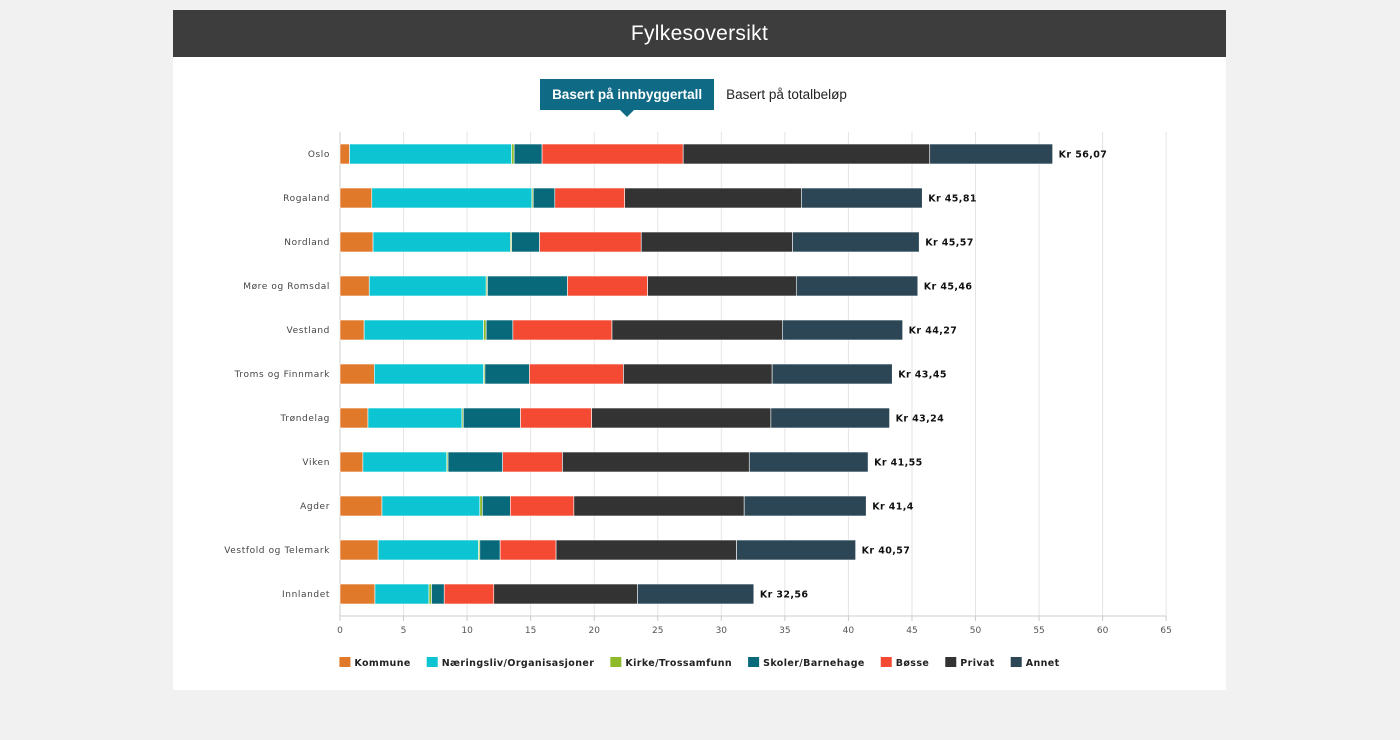  What do you see at coordinates (893, 507) in the screenshot?
I see `total-label: Kr 41,4` at bounding box center [893, 507].